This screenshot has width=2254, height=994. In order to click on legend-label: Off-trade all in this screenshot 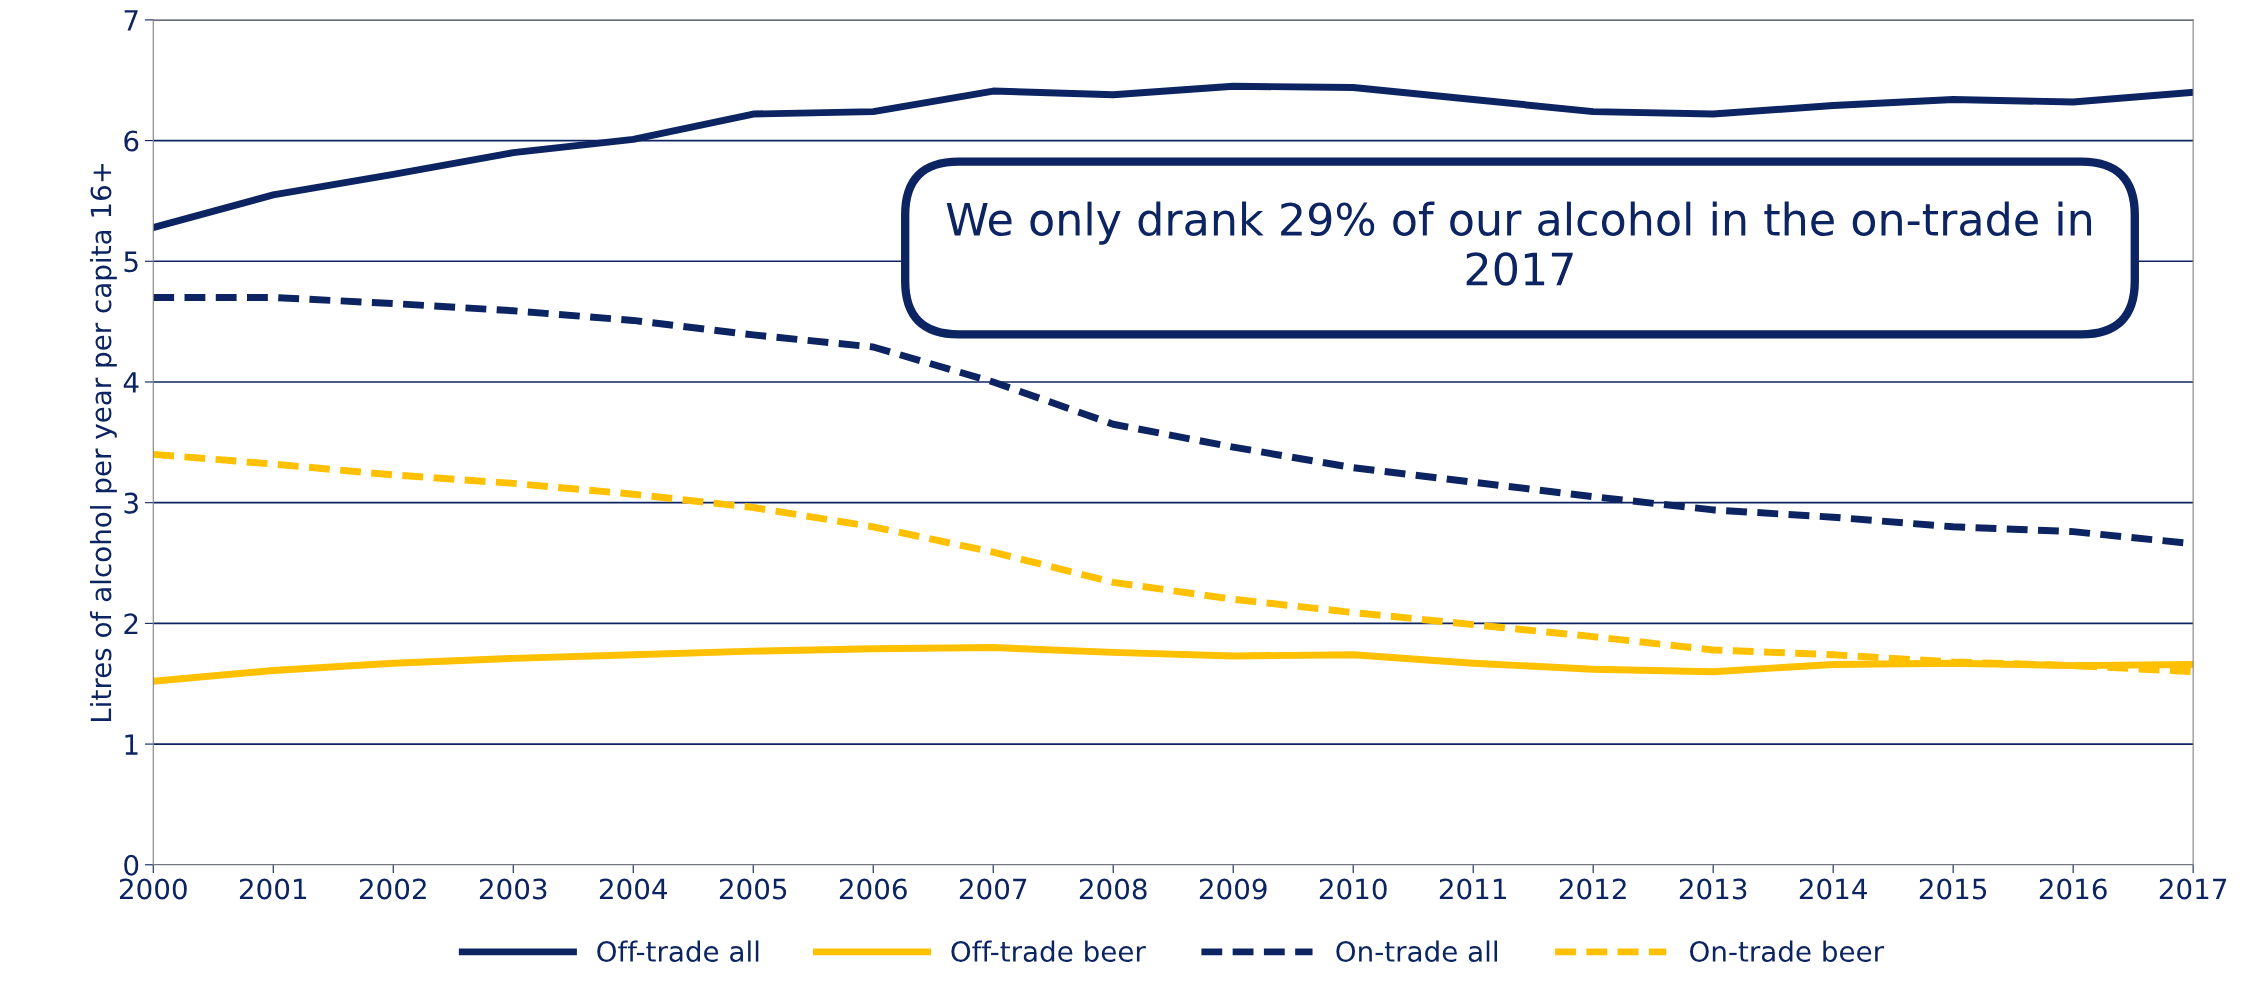, I will do `click(678, 951)`.